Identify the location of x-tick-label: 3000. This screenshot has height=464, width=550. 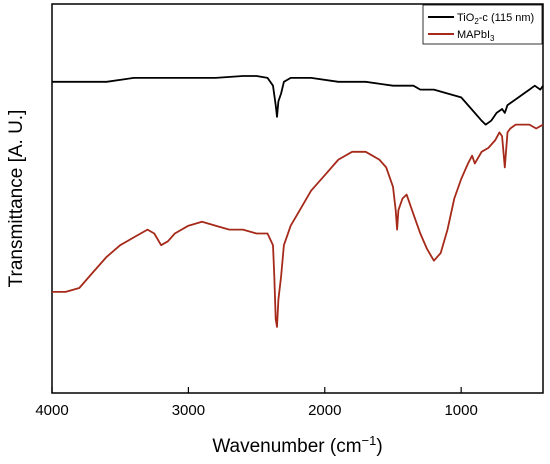
(188, 410).